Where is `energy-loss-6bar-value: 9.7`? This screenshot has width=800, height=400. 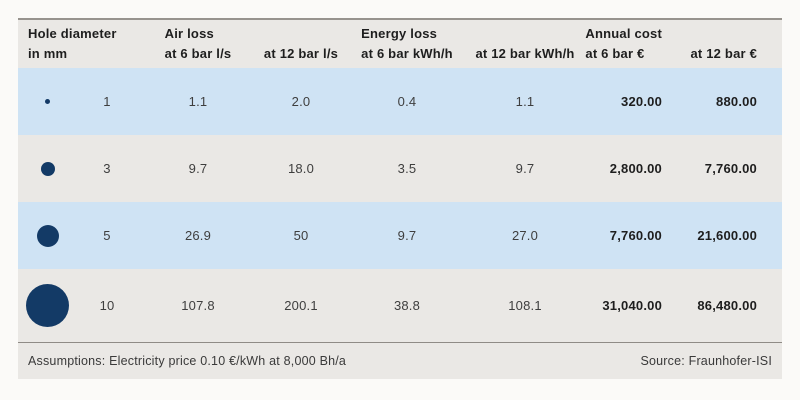 energy-loss-6bar-value: 9.7 is located at coordinates (407, 235).